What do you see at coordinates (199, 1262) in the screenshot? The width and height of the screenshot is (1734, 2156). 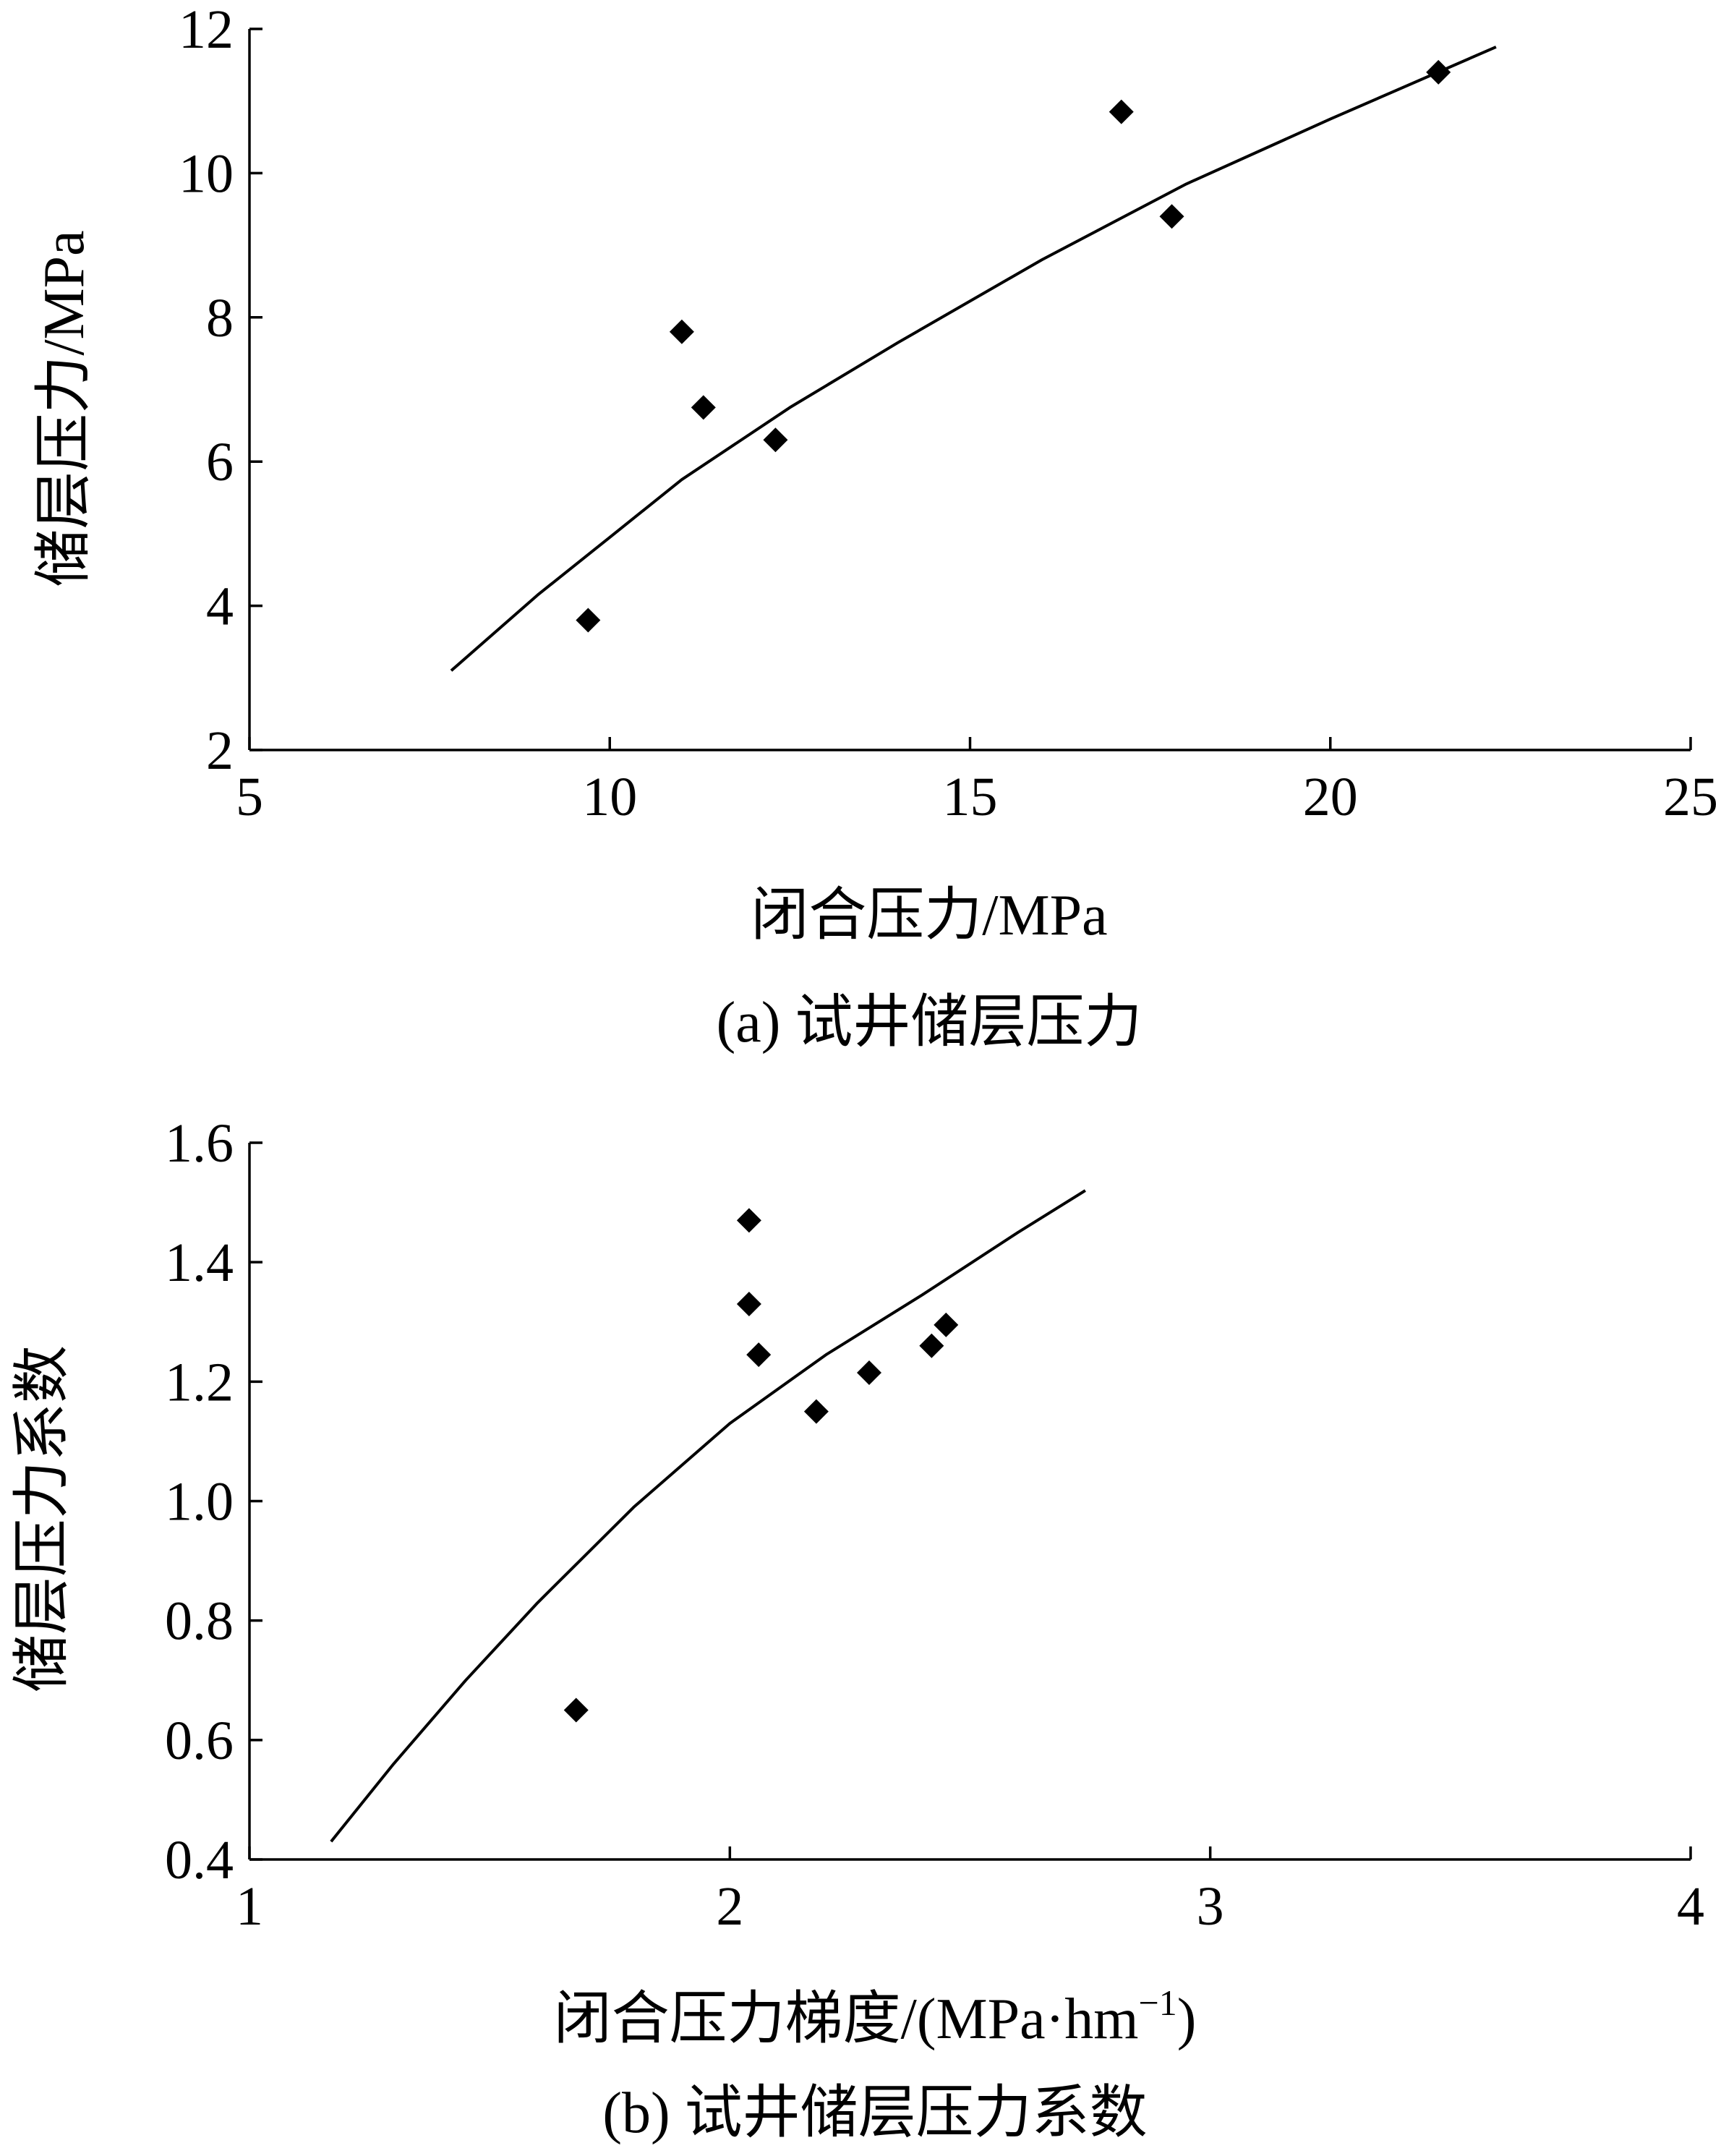 I see `panel-b-y-tick-label: 1.4` at bounding box center [199, 1262].